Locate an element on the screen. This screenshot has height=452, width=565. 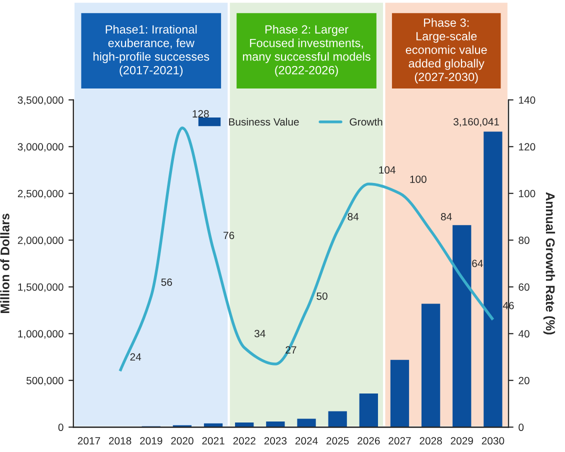
y2-tick-label: 20 is located at coordinates (524, 380).